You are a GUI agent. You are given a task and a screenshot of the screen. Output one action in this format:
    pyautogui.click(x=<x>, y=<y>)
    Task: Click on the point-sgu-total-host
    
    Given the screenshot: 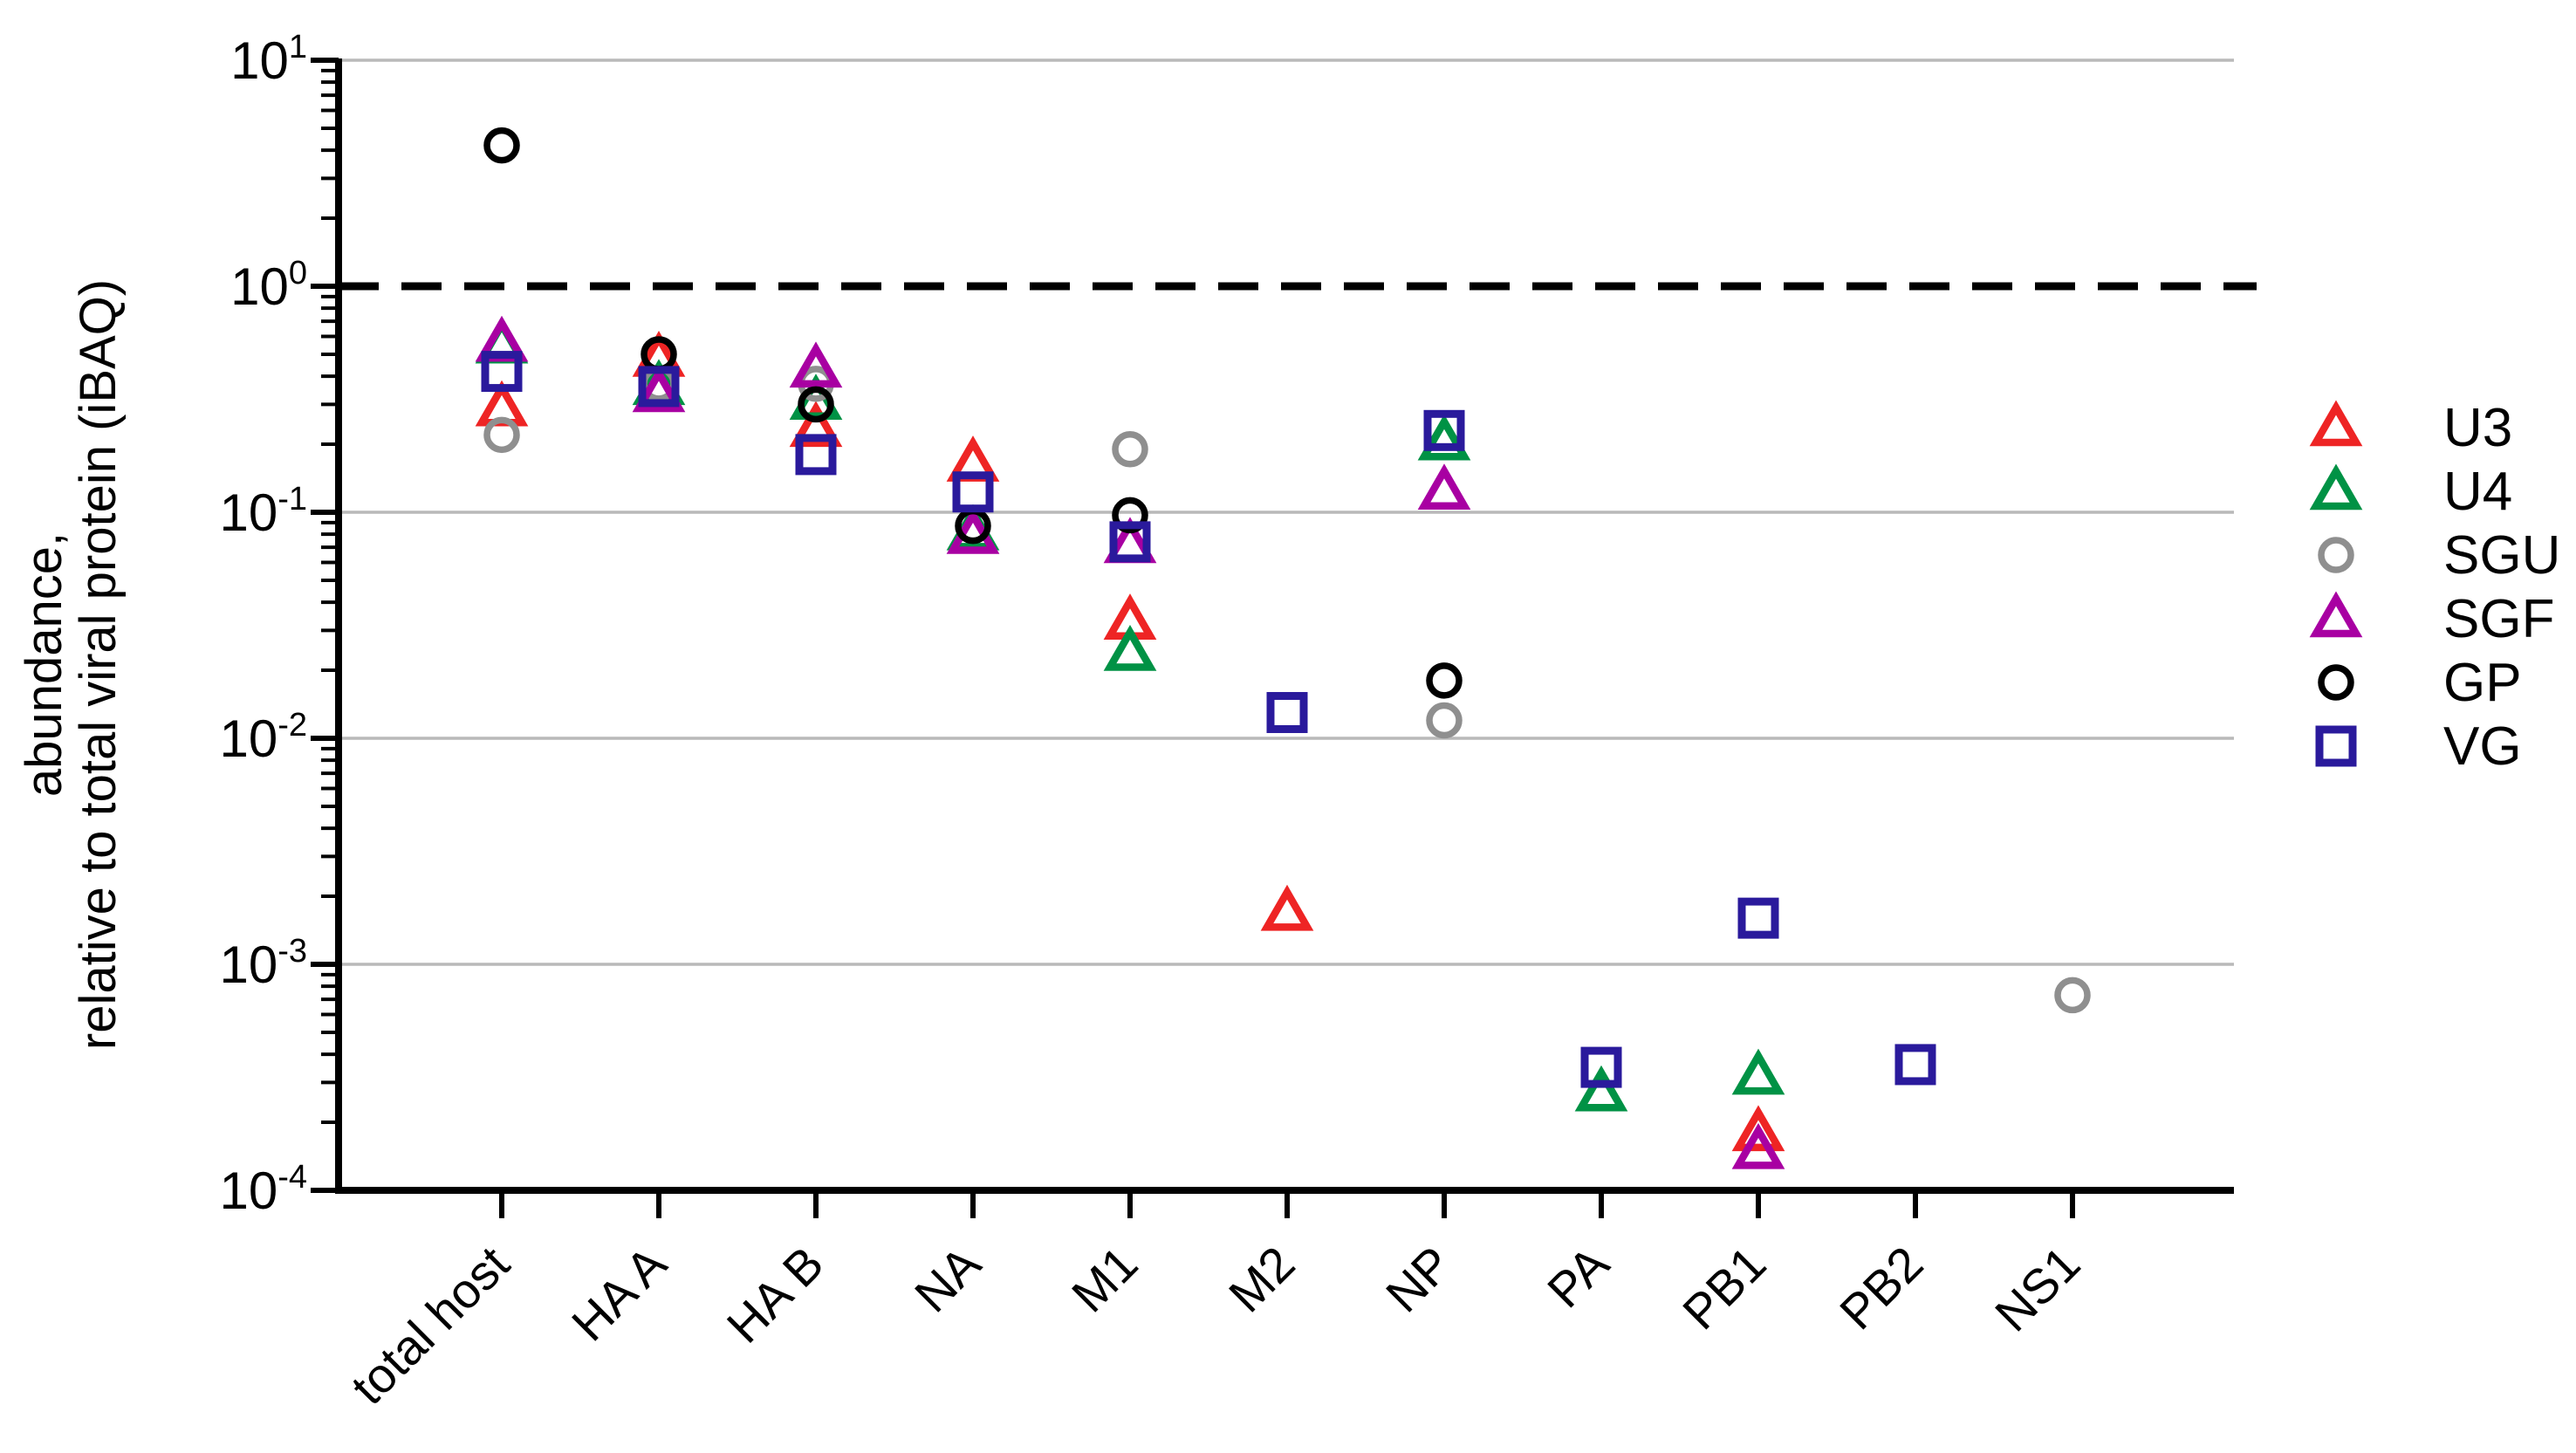 What is the action you would take?
    pyautogui.click(x=502, y=435)
    